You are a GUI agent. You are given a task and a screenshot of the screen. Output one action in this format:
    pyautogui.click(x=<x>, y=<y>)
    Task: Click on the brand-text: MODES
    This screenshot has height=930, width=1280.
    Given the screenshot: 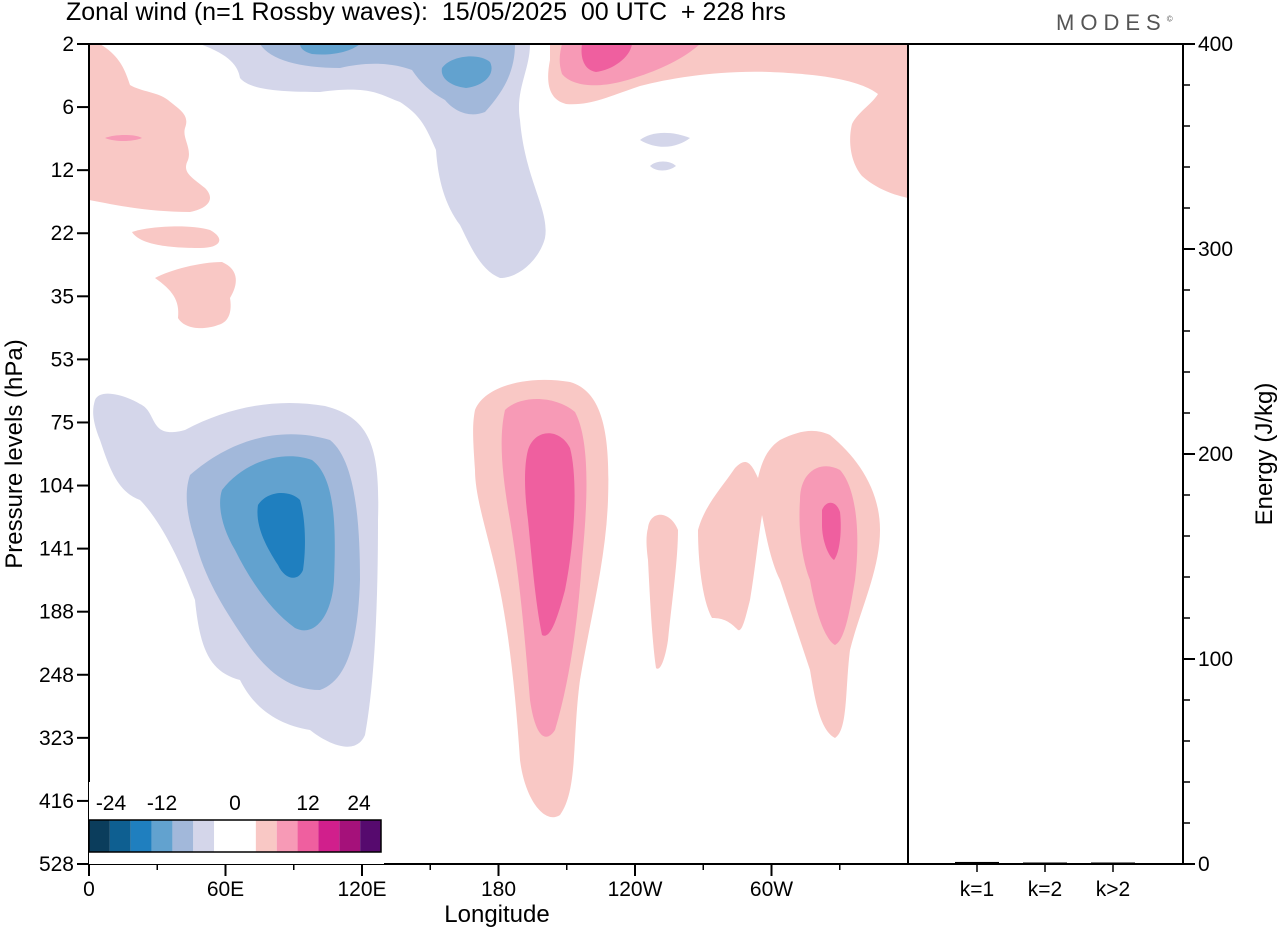 What is the action you would take?
    pyautogui.click(x=1111, y=22)
    